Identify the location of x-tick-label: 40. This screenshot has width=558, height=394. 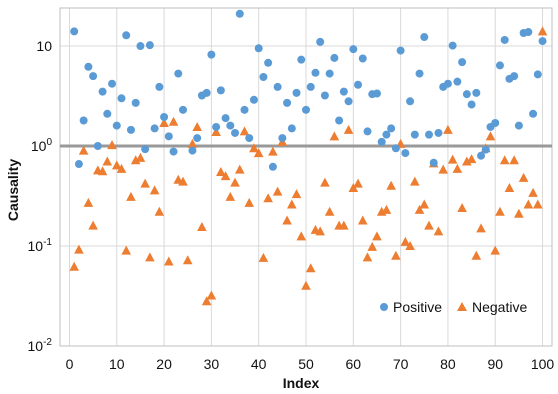
(259, 364).